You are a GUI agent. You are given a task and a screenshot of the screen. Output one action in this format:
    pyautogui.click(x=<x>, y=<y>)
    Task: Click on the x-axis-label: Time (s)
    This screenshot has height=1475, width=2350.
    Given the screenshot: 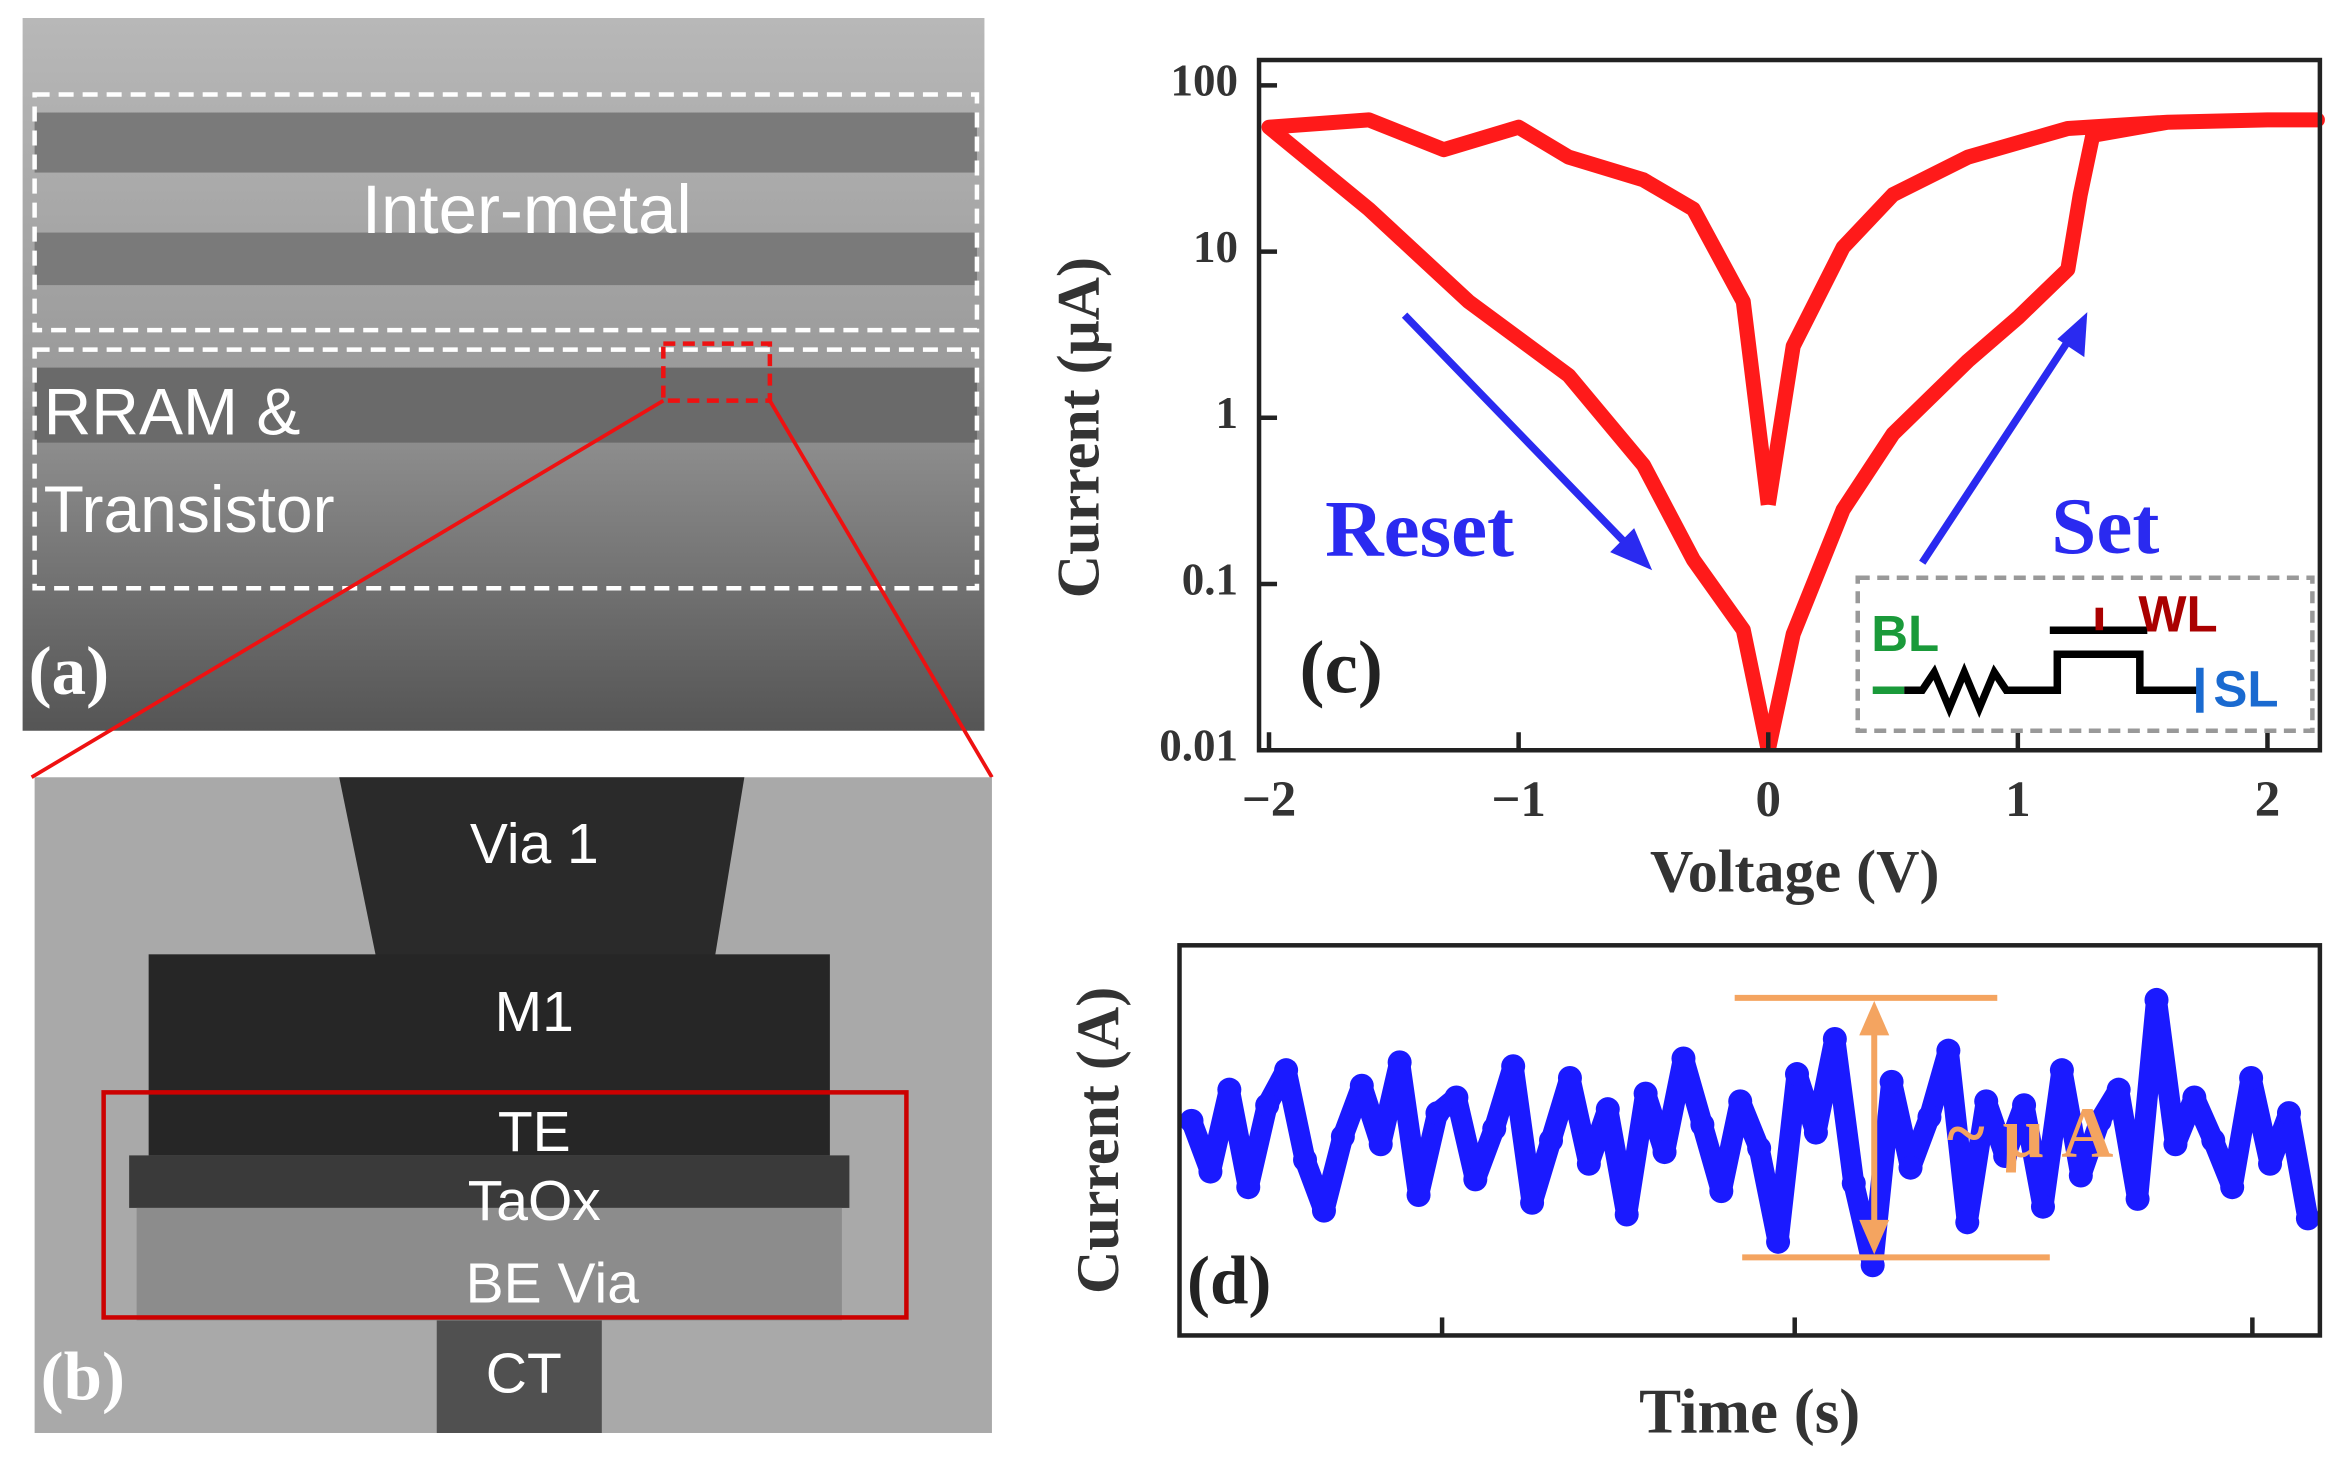 What is the action you would take?
    pyautogui.click(x=1749, y=1411)
    